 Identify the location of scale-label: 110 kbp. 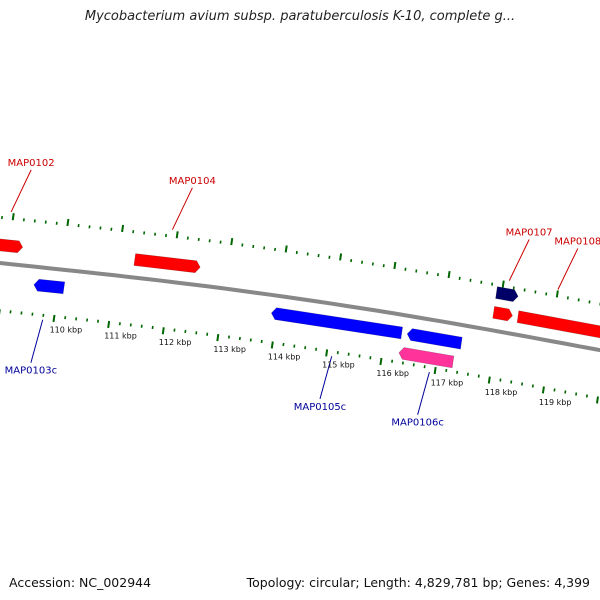
(66, 329).